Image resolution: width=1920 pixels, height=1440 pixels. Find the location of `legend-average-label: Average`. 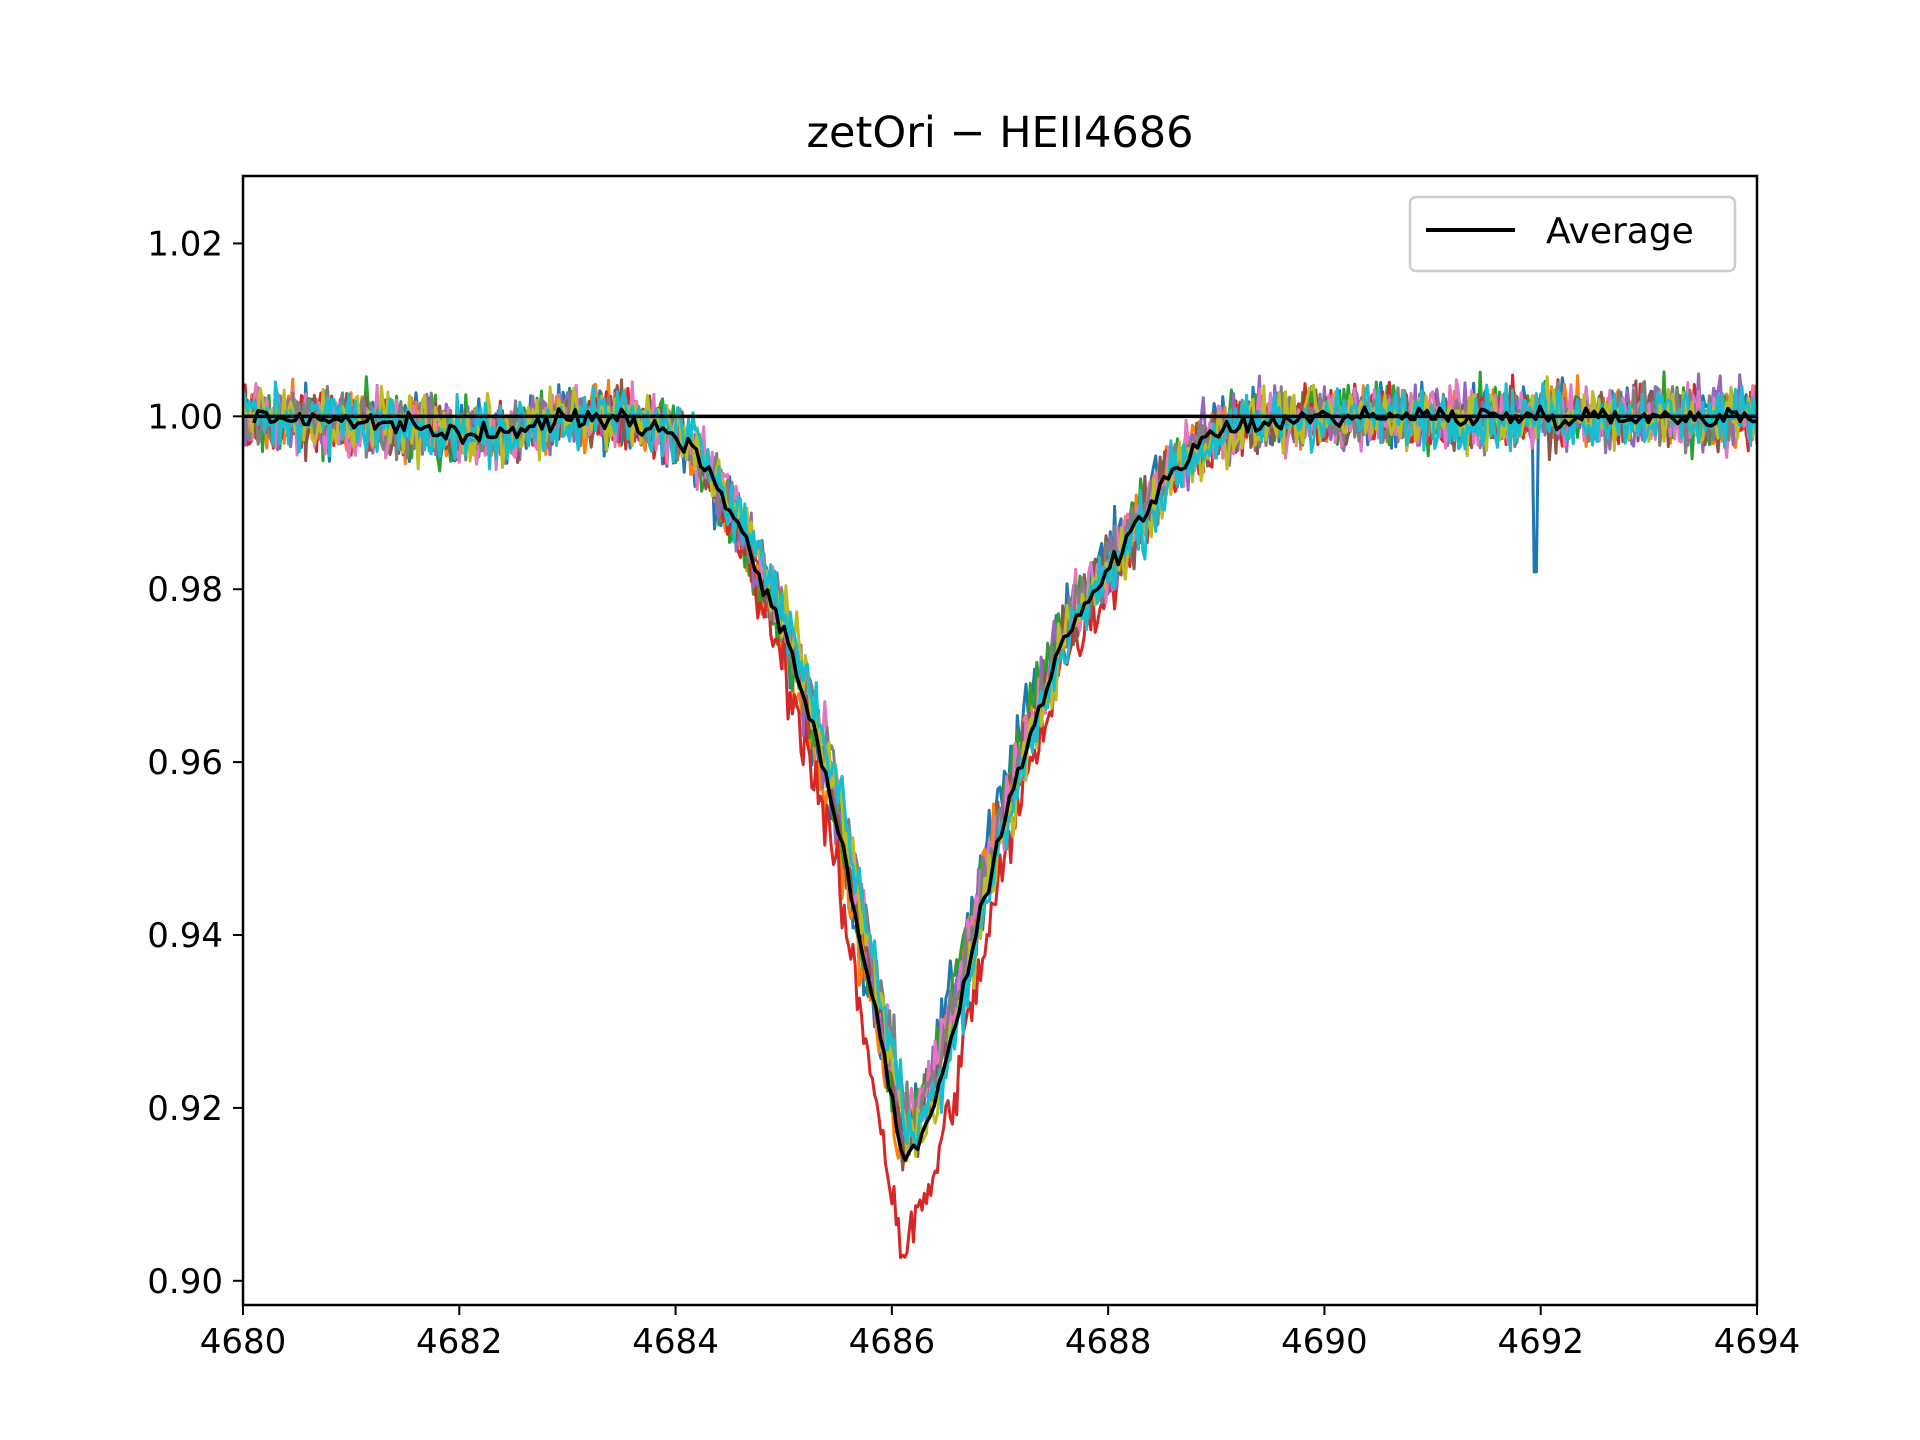

legend-average-label: Average is located at coordinates (1620, 231).